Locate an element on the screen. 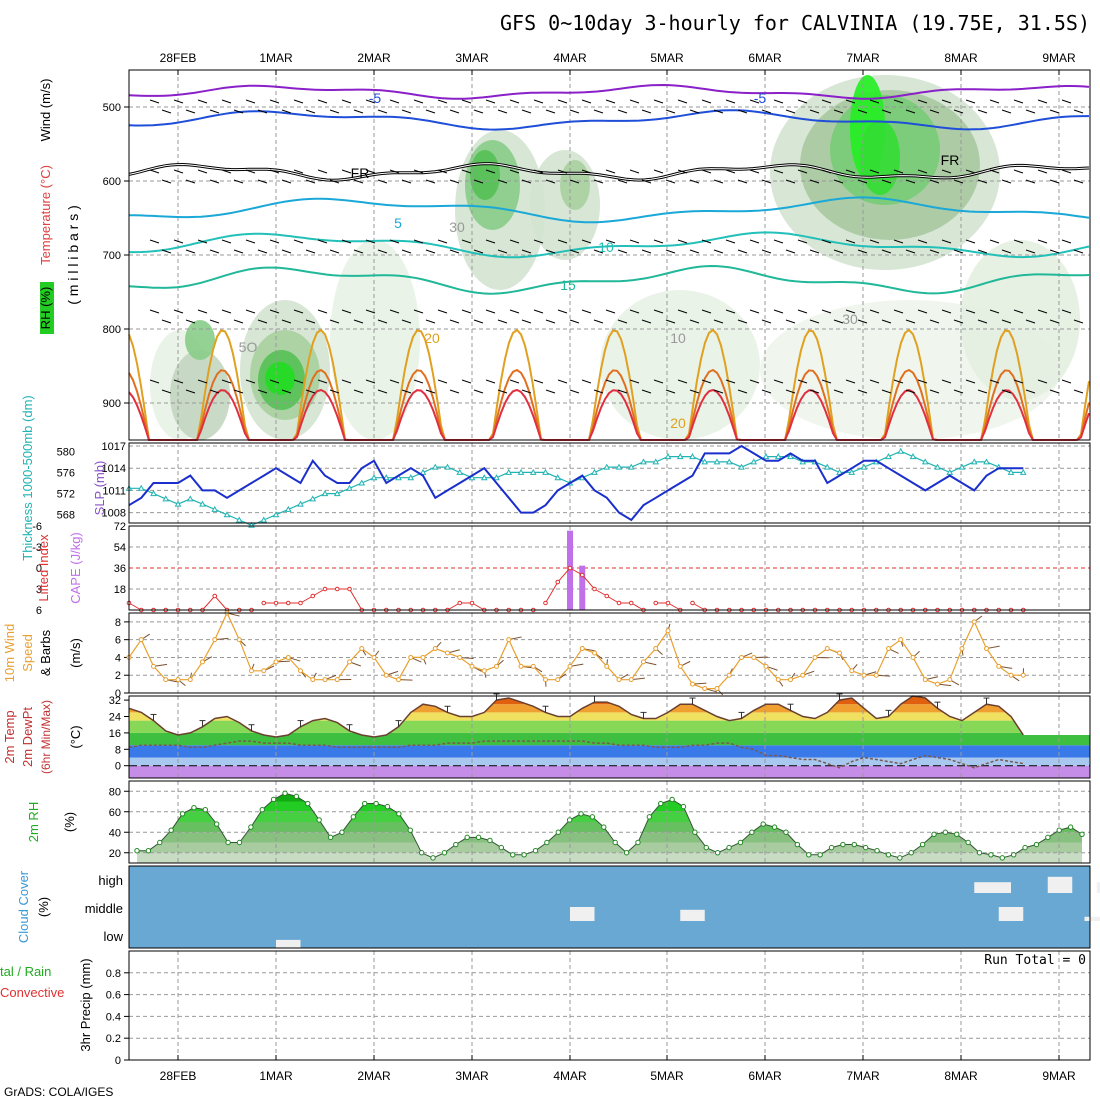 Image resolution: width=1100 pixels, height=1100 pixels. cloud-unit-label: (%) is located at coordinates (43, 907).